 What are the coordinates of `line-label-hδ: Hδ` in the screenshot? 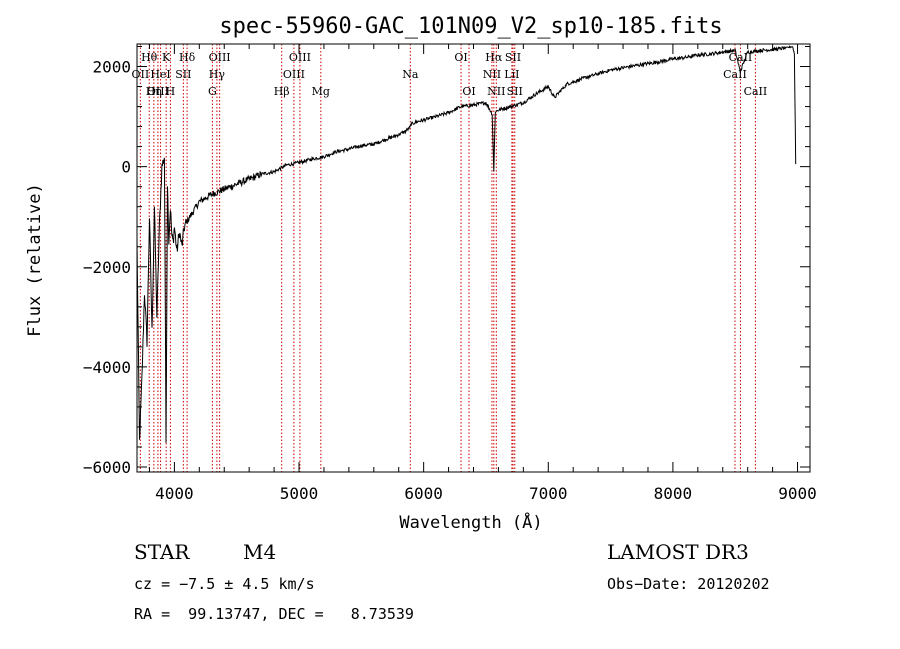 It's located at (187, 57).